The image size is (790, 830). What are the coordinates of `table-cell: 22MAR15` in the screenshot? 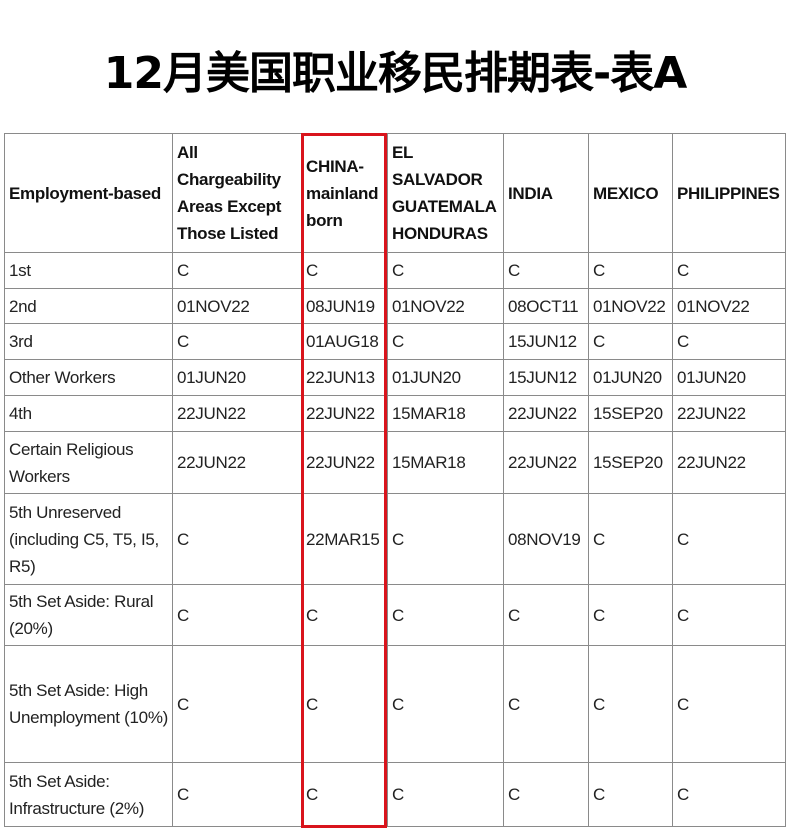 It's located at (344, 539).